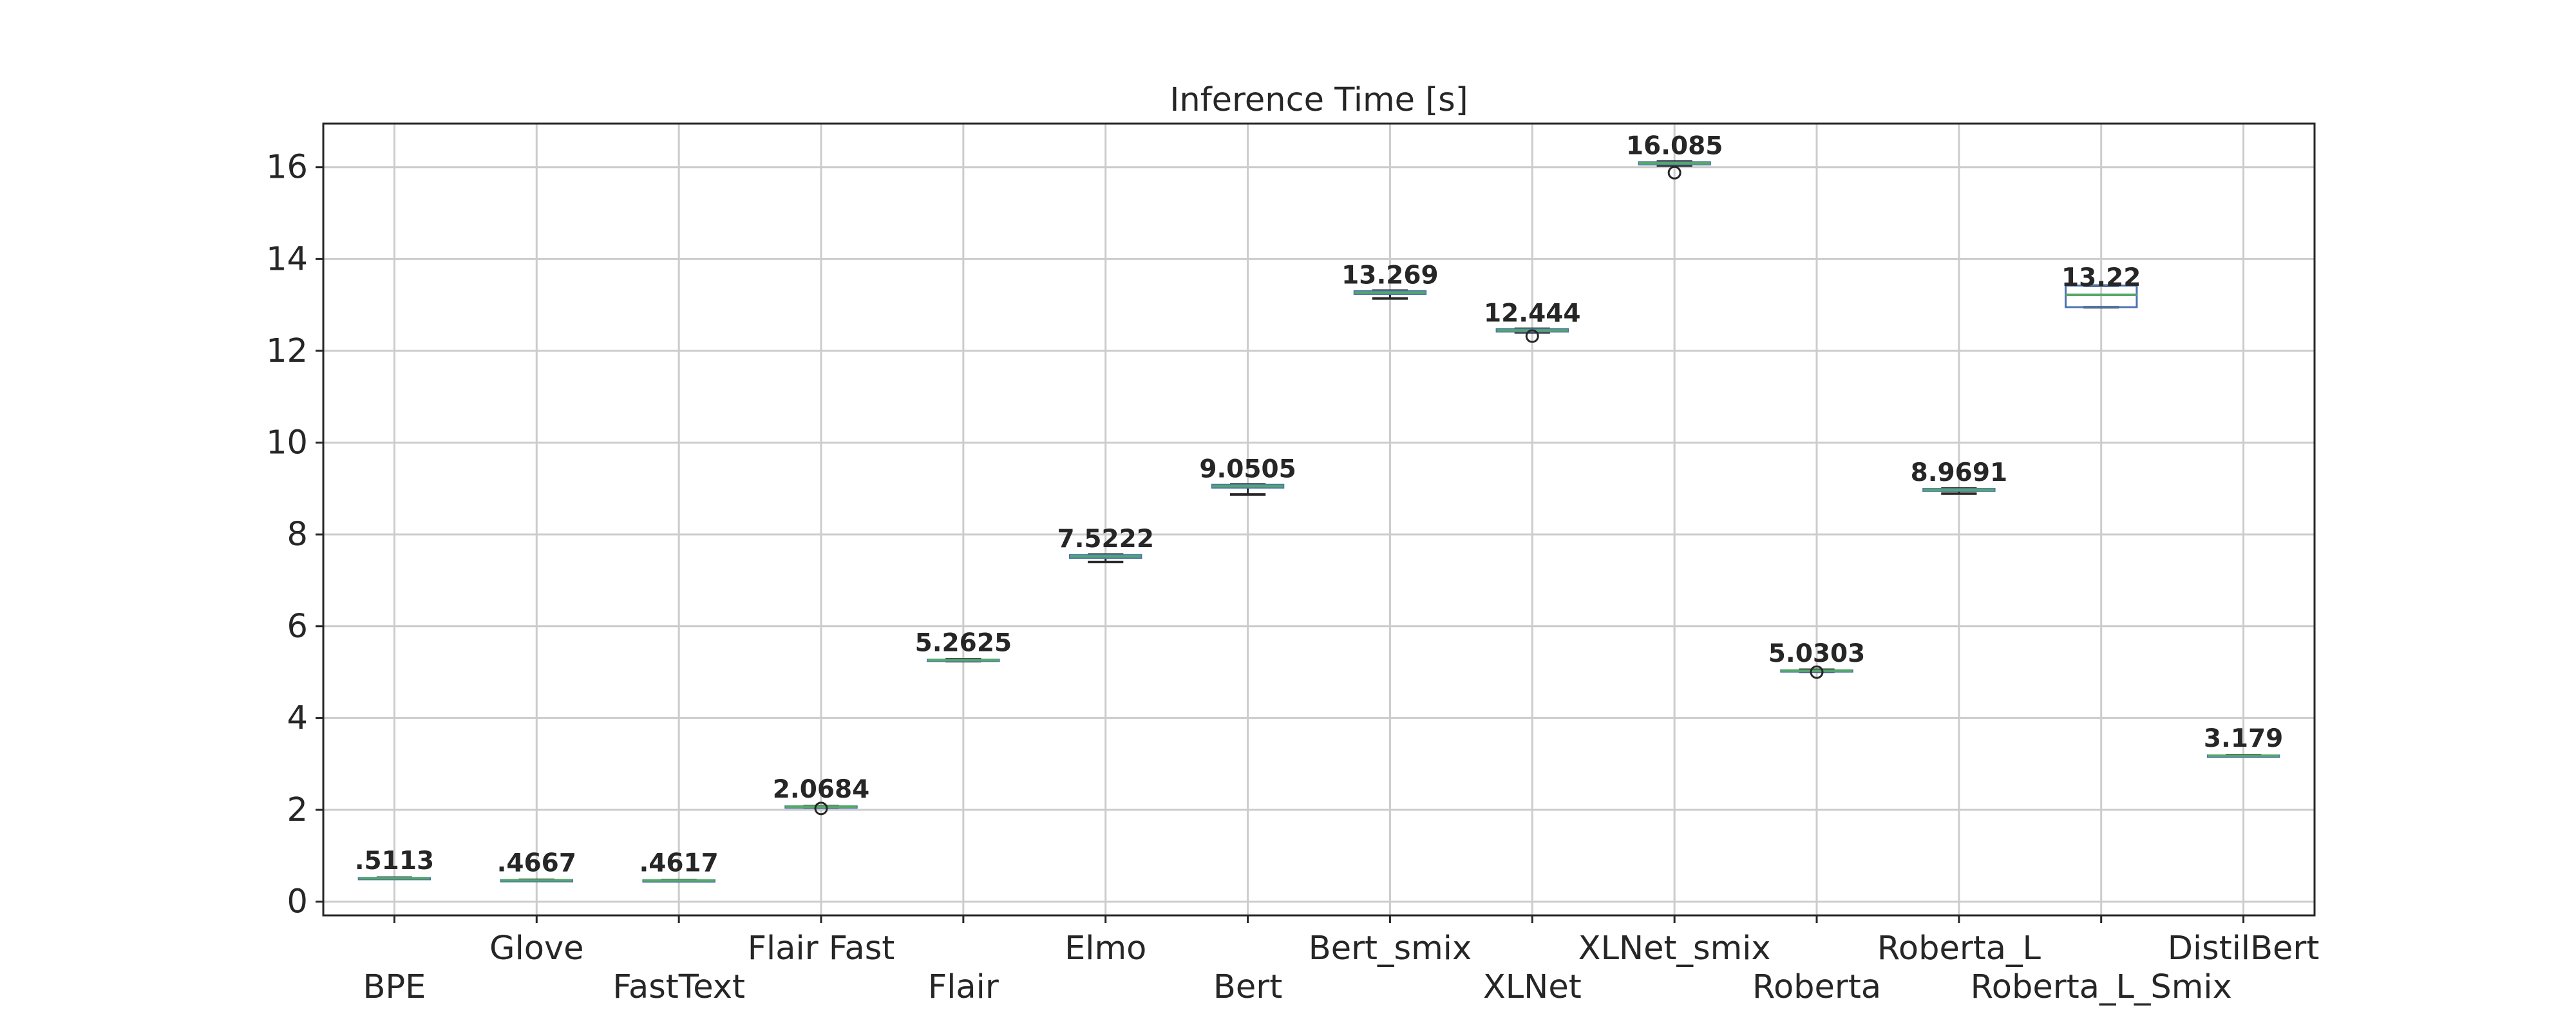  I want to click on x-tick-label: XLNet_smix, so click(1675, 949).